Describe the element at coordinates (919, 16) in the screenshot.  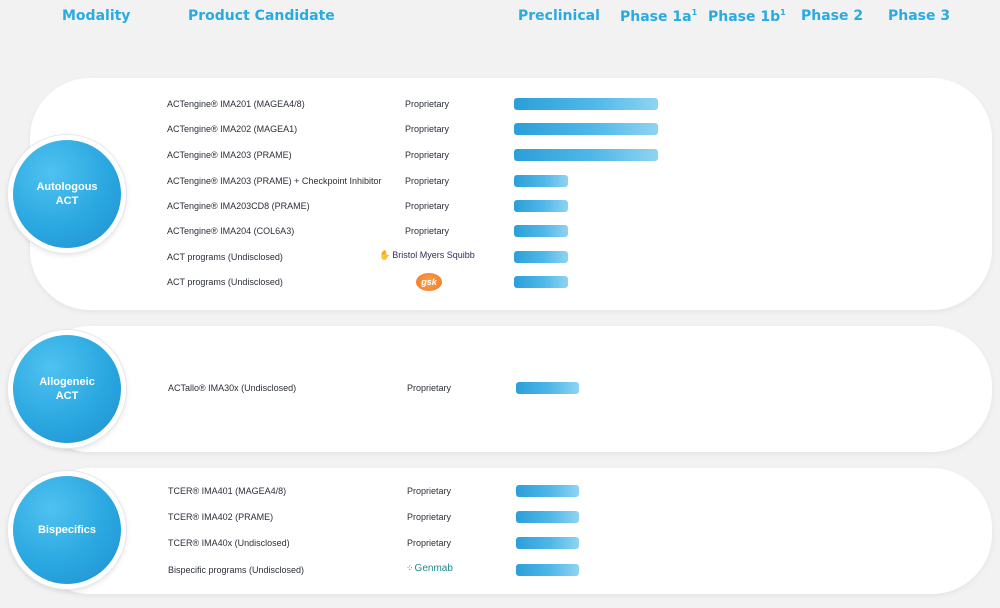
I see `header-phase-3: Phase 3` at that location.